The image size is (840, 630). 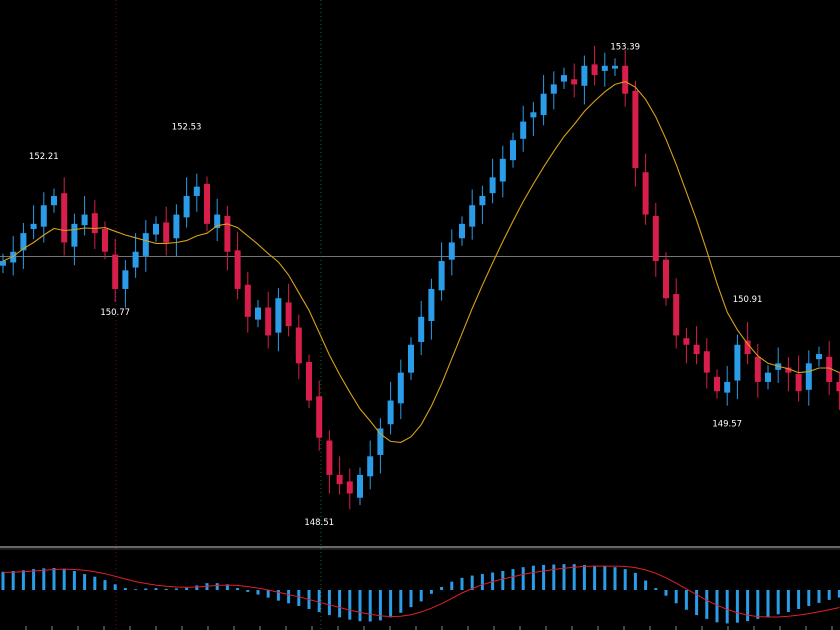 I want to click on price-annotation: 152.53, so click(x=187, y=127).